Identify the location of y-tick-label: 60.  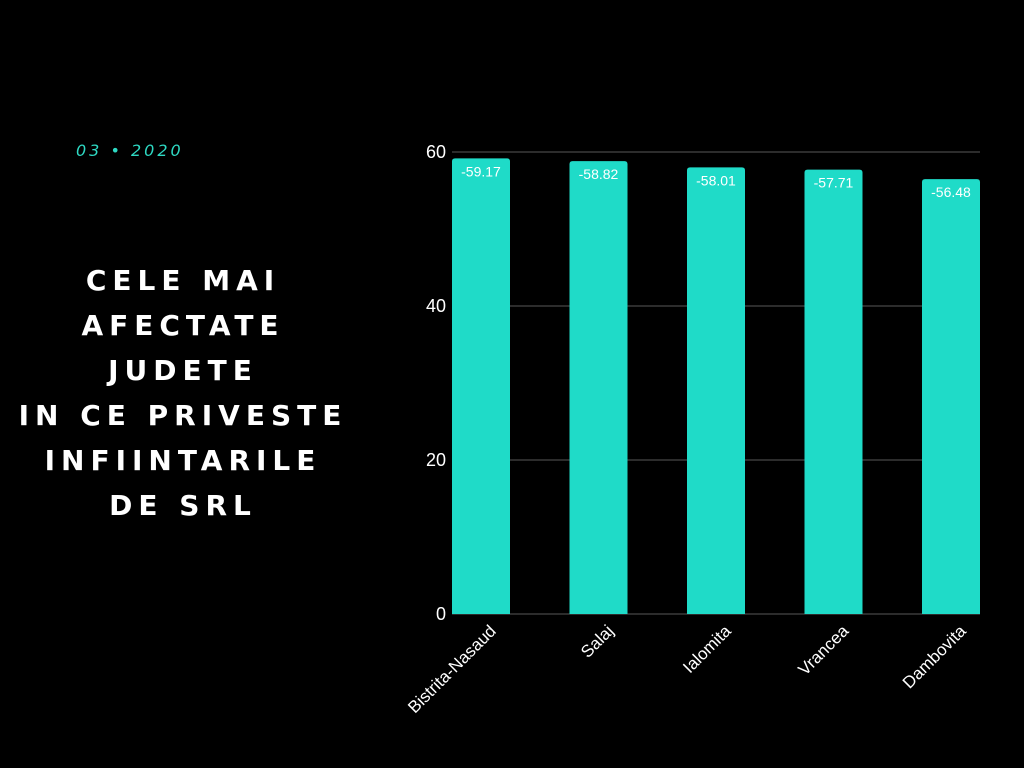
(436, 152).